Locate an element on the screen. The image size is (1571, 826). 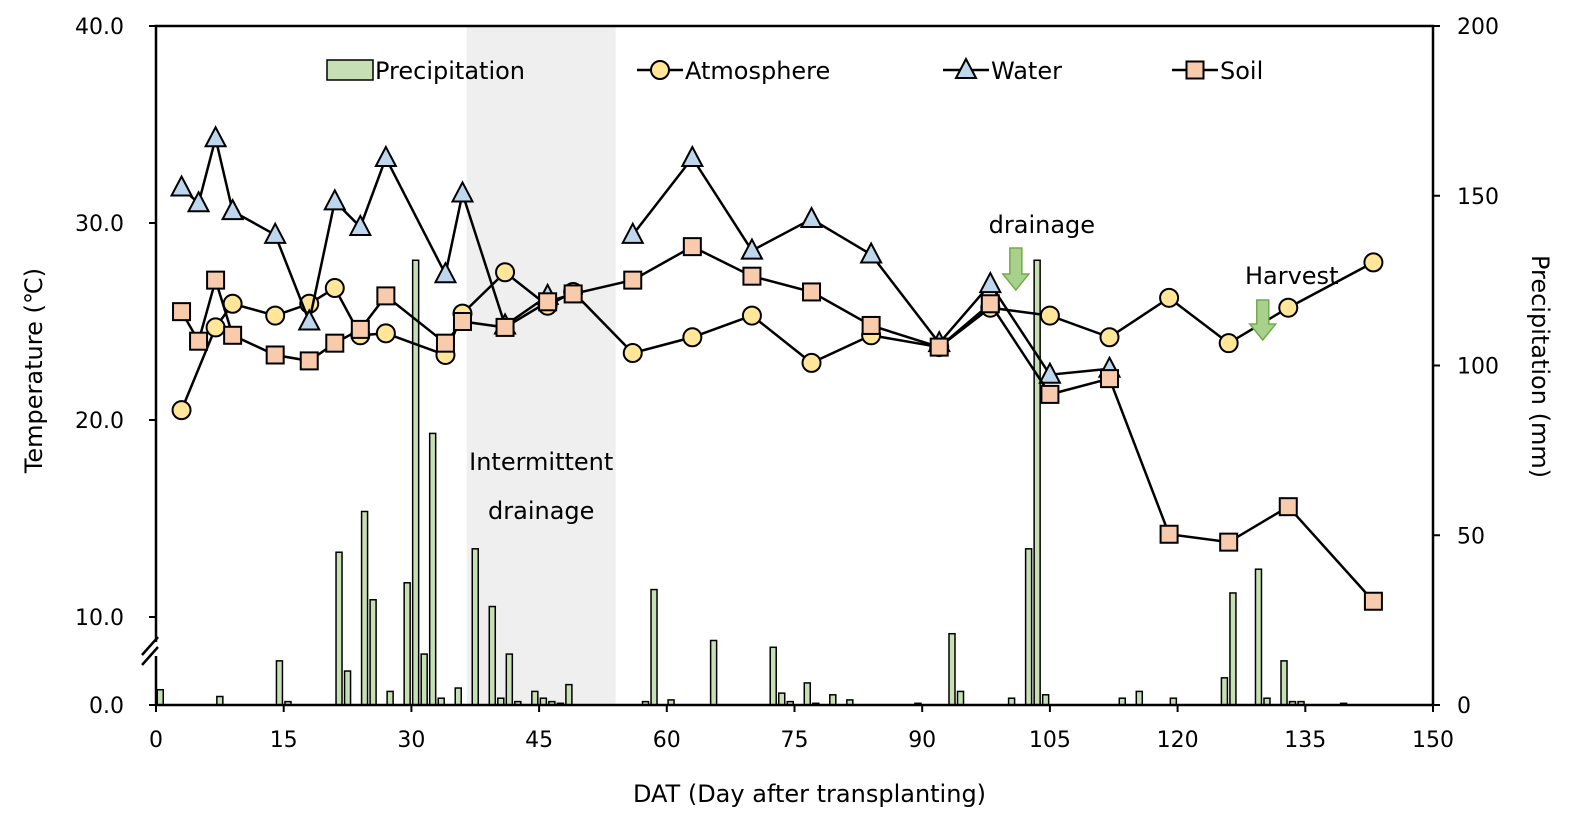
y-left-tick-label: 30.0 is located at coordinates (99, 224).